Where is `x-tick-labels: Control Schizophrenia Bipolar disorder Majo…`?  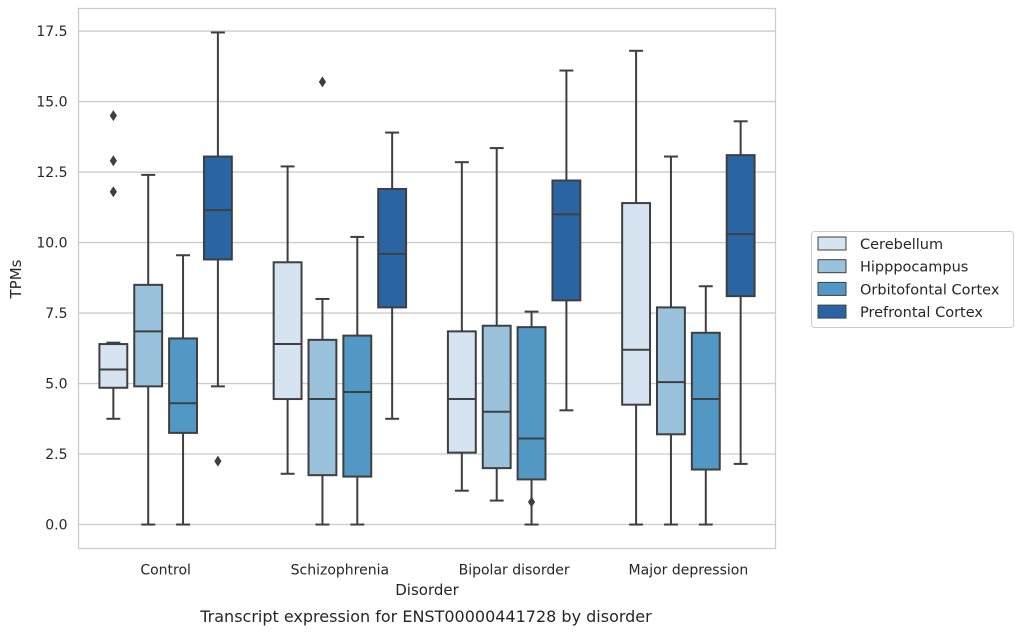
x-tick-labels: Control Schizophrenia Bipolar disorder Majo… is located at coordinates (444, 571).